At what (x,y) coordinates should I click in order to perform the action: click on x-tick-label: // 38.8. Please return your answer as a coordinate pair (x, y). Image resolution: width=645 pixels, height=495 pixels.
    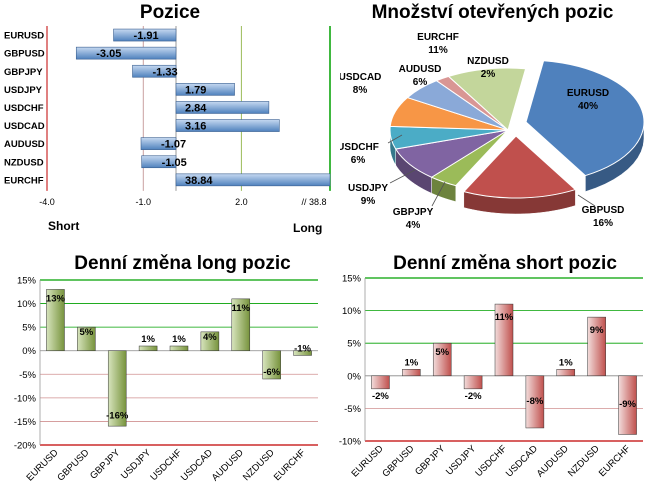
    Looking at the image, I should click on (313, 202).